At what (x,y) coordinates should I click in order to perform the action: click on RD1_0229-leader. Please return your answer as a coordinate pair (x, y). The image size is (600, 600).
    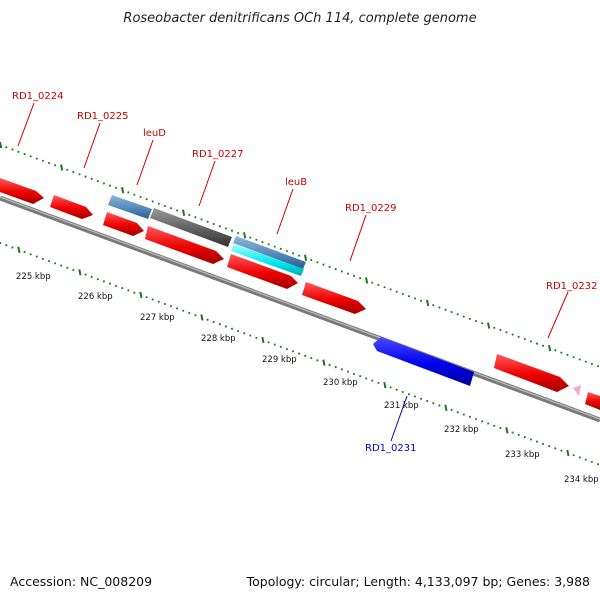
    Looking at the image, I should click on (358, 238).